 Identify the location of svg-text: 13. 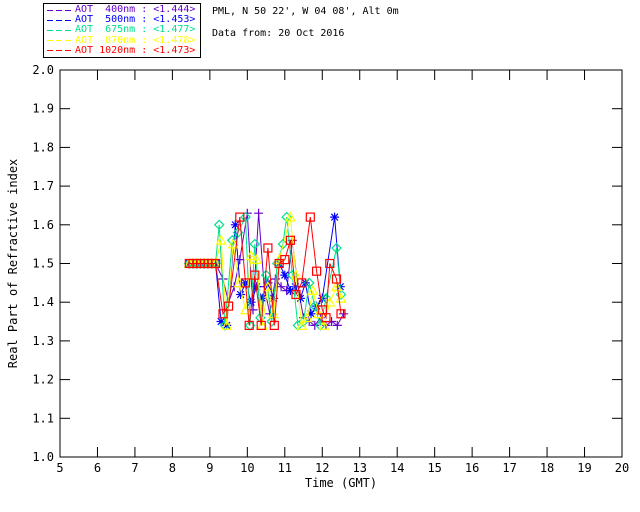
(360, 468).